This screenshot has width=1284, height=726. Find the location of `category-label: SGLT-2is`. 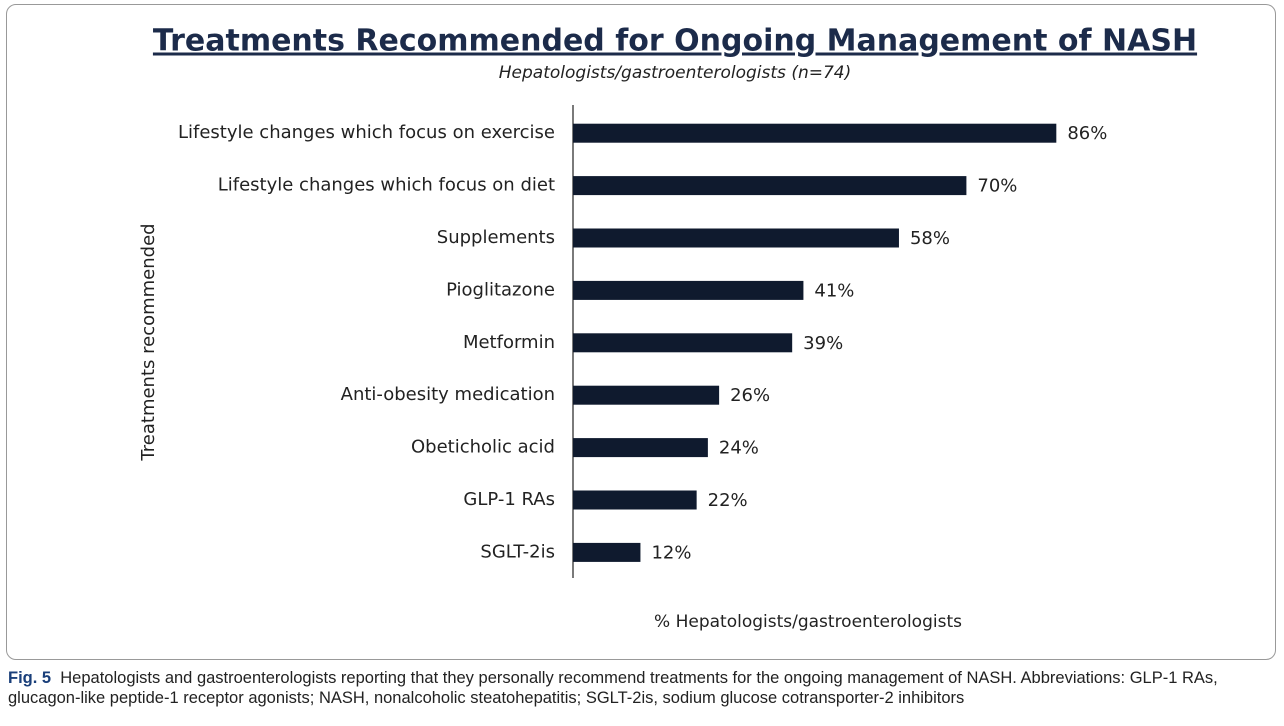

category-label: SGLT-2is is located at coordinates (517, 551).